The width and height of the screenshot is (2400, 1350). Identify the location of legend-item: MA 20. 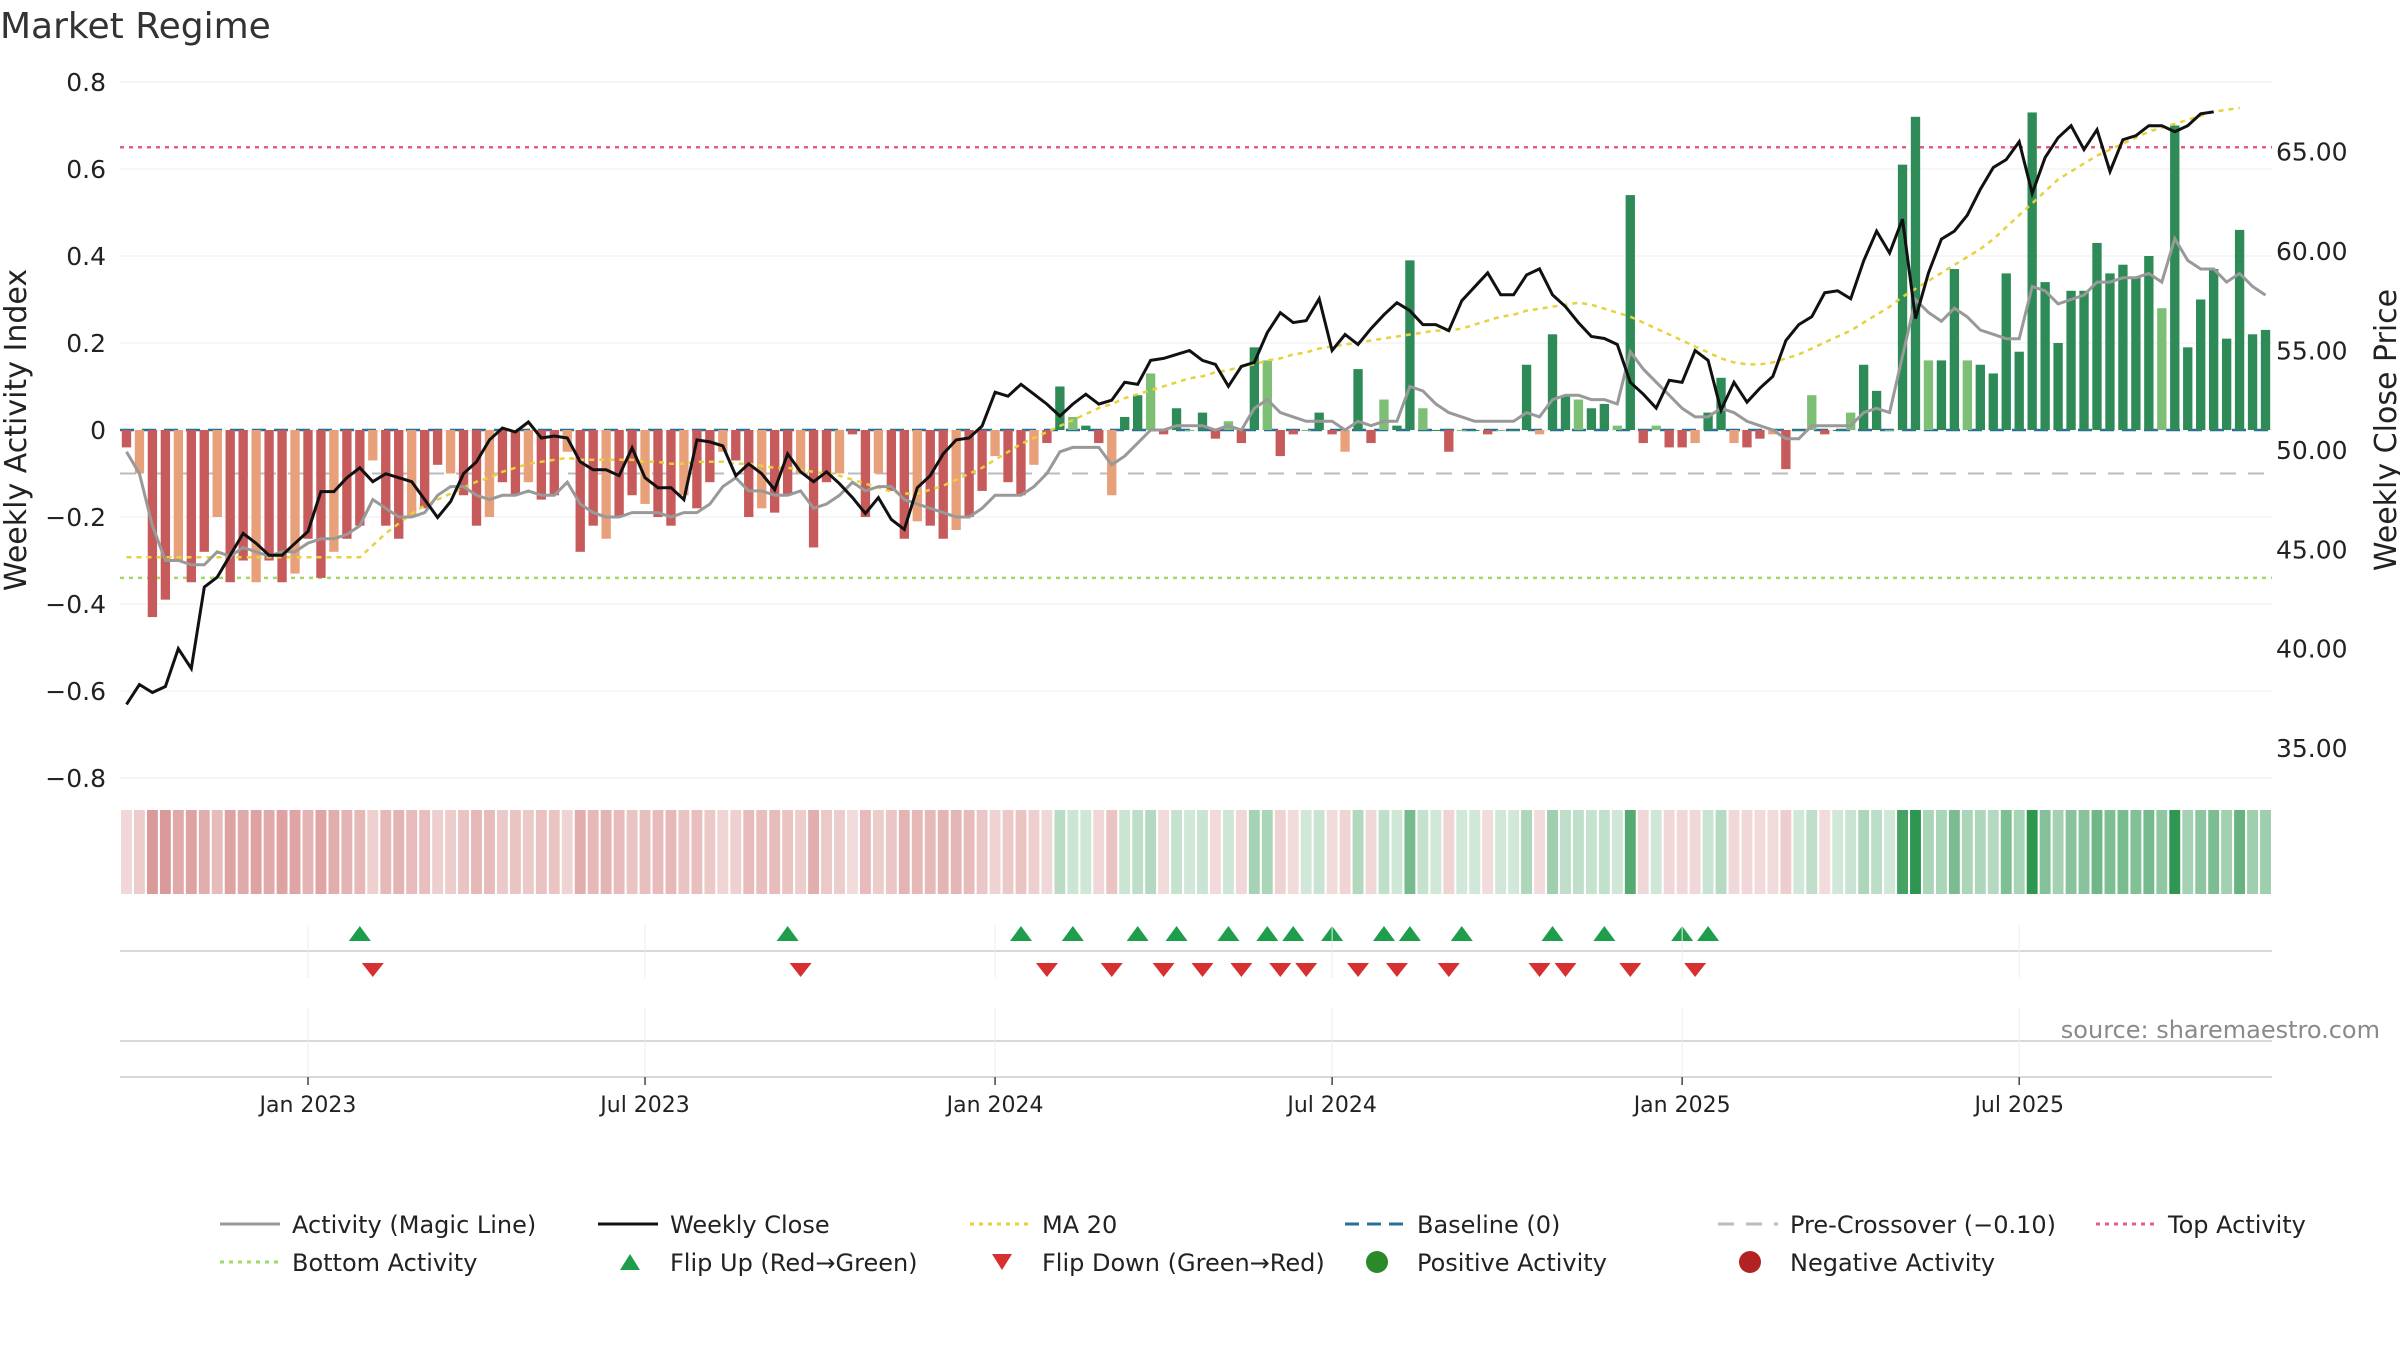
(1043, 1225).